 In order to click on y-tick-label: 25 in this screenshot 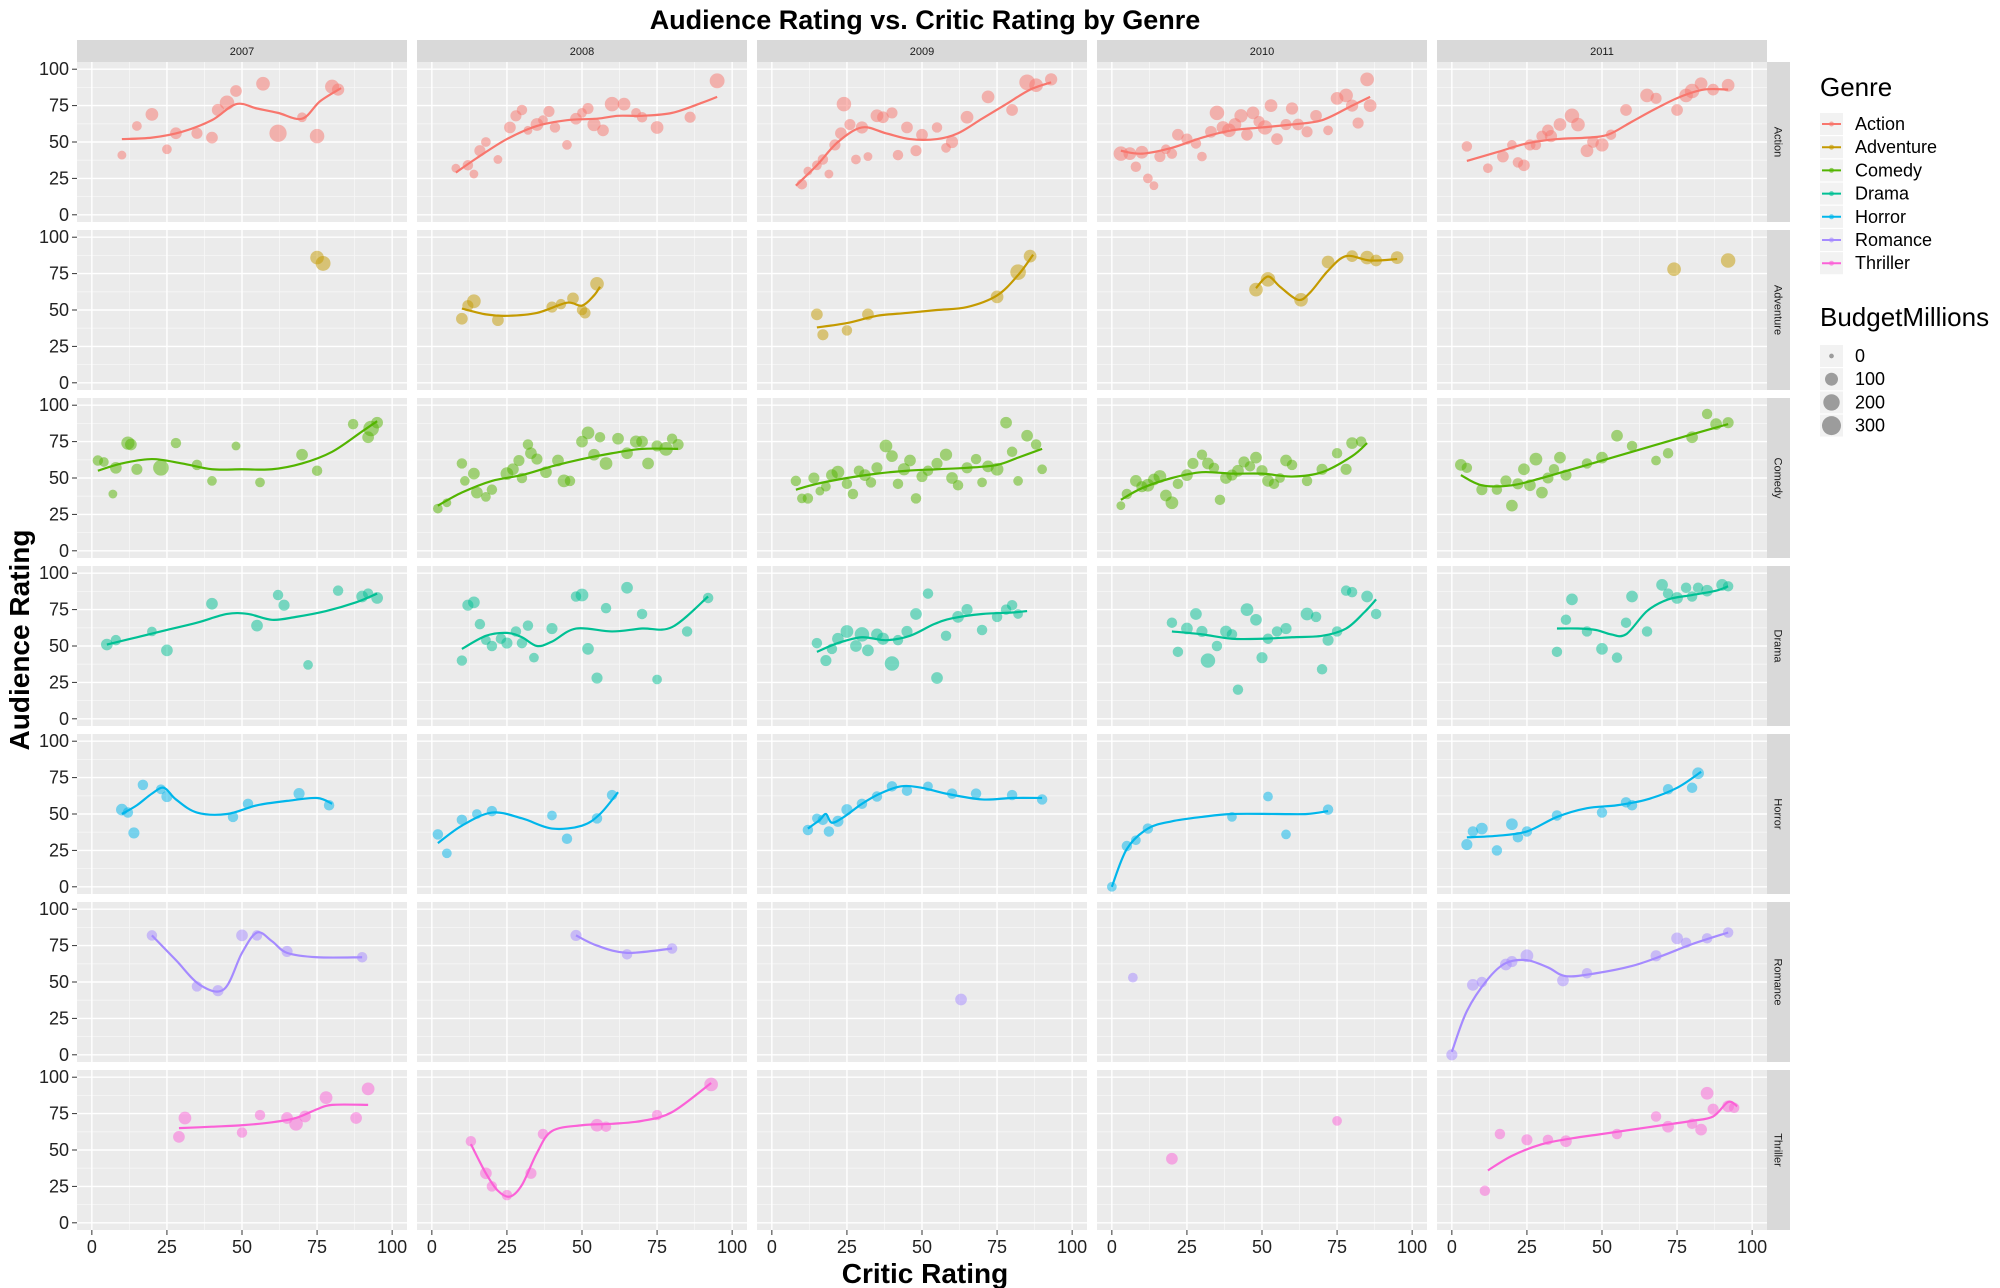, I will do `click(59, 682)`.